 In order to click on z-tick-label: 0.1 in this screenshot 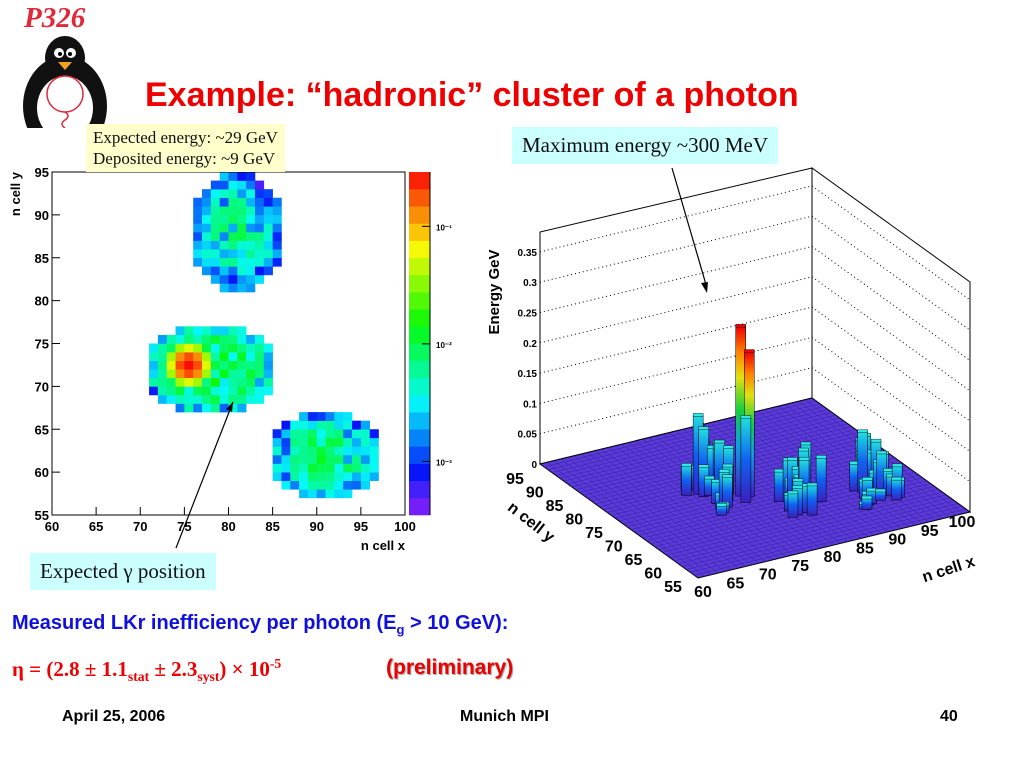, I will do `click(530, 404)`.